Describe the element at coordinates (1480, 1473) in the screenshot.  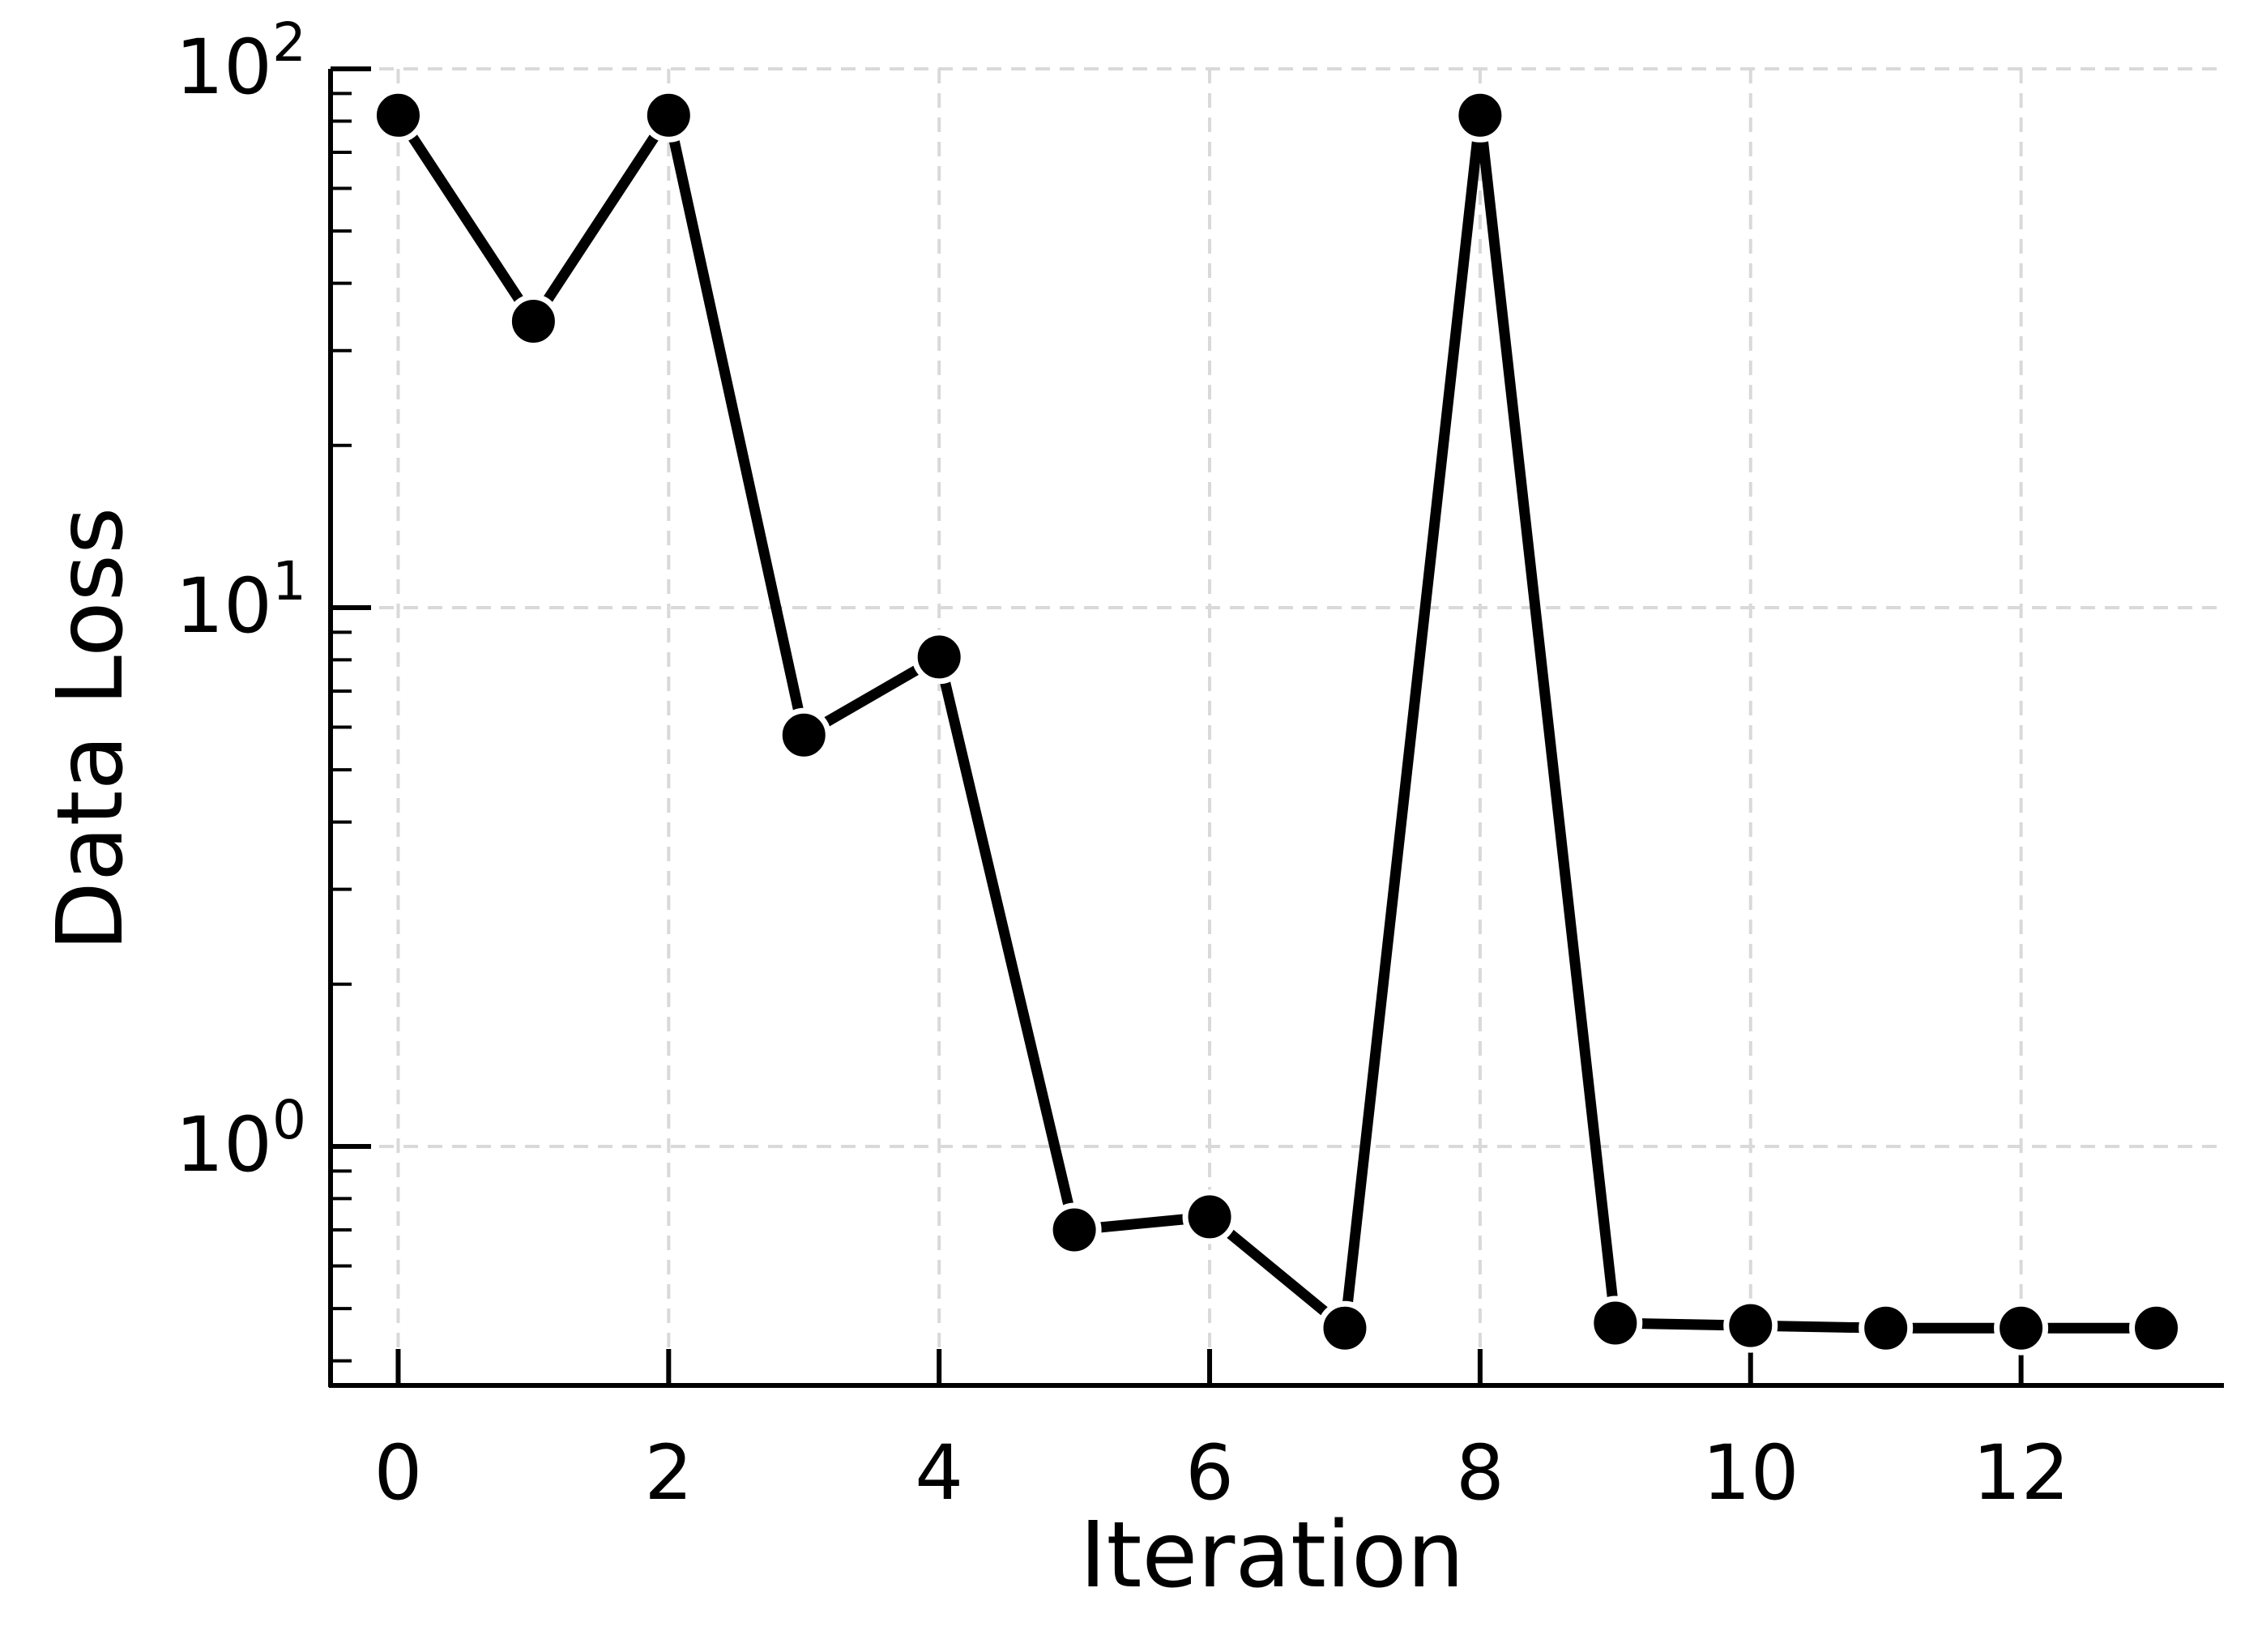
I see `x-tick-label: 8` at that location.